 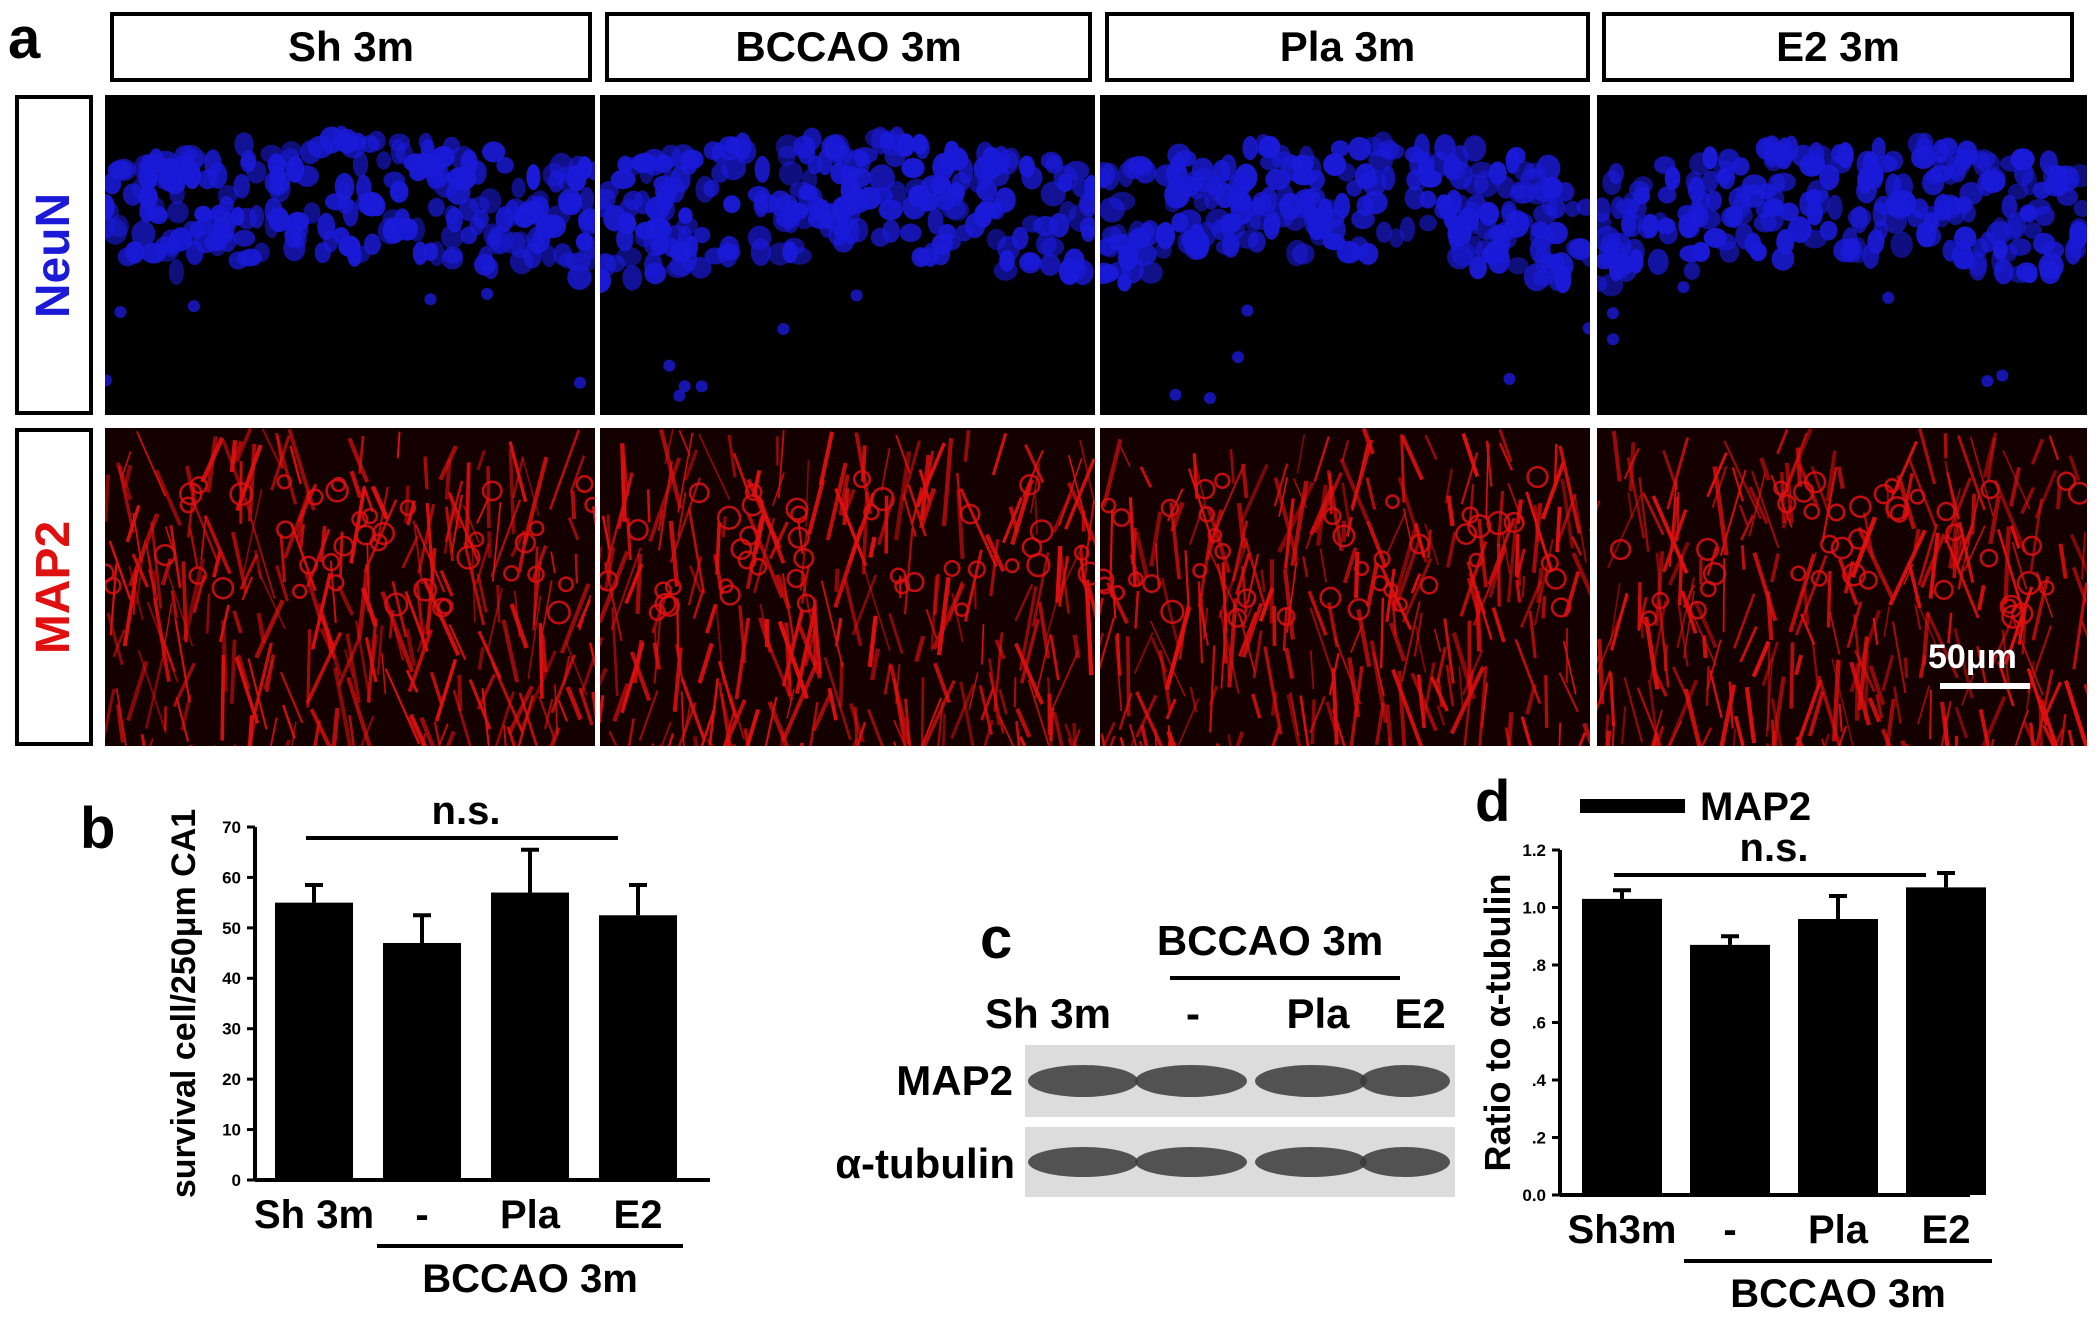 I want to click on row-label-neun-text: NeuN, so click(x=54, y=255).